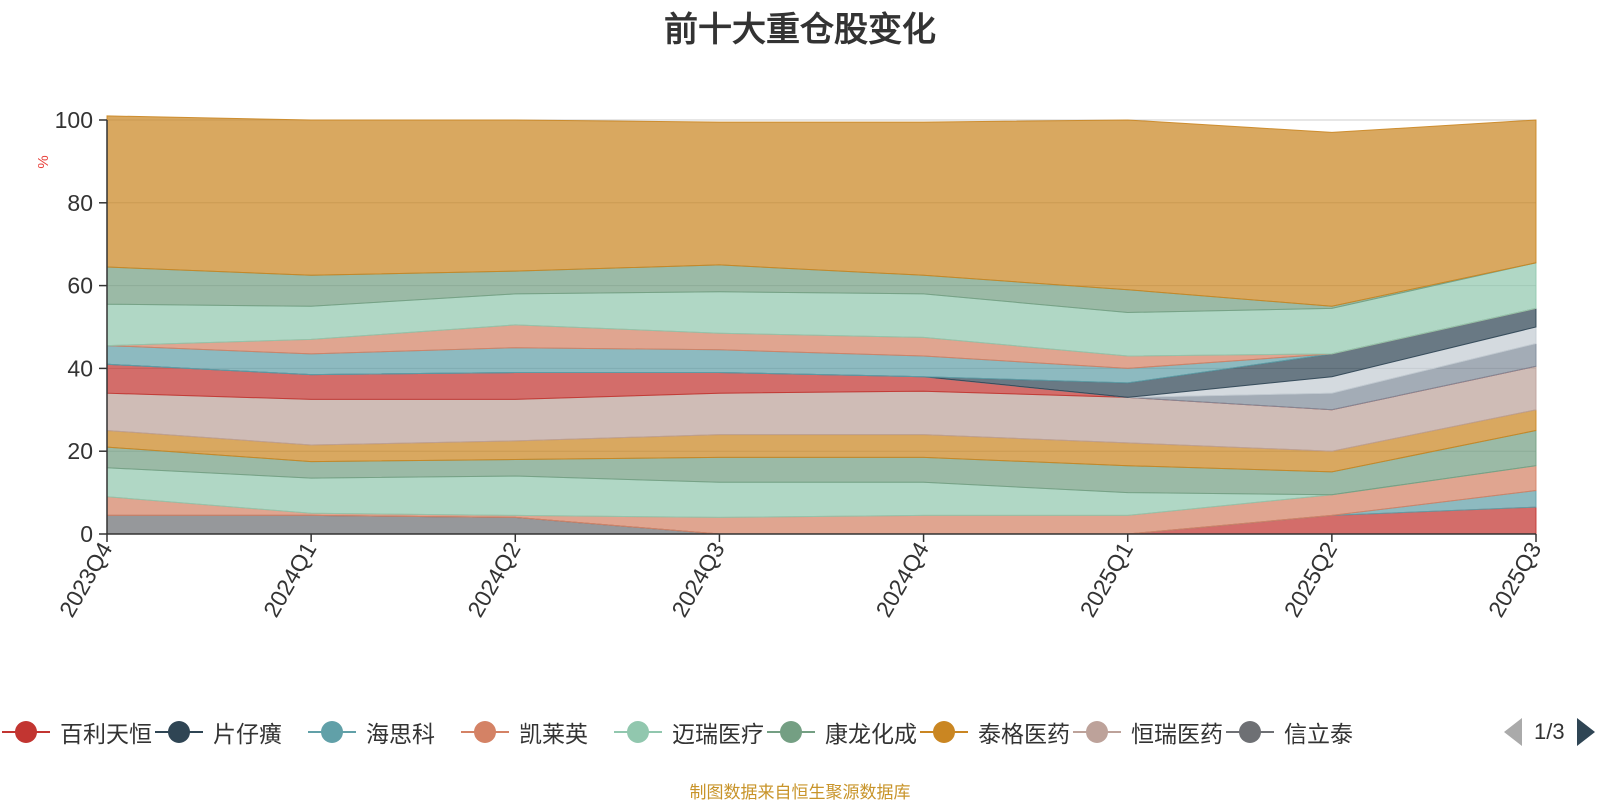 This screenshot has width=1600, height=803. Describe the element at coordinates (1106, 580) in the screenshot. I see `x-tick-label: 2025Q1` at that location.